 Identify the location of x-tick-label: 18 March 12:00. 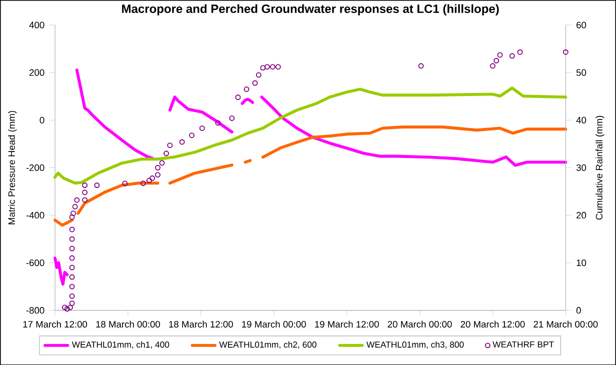
(201, 324).